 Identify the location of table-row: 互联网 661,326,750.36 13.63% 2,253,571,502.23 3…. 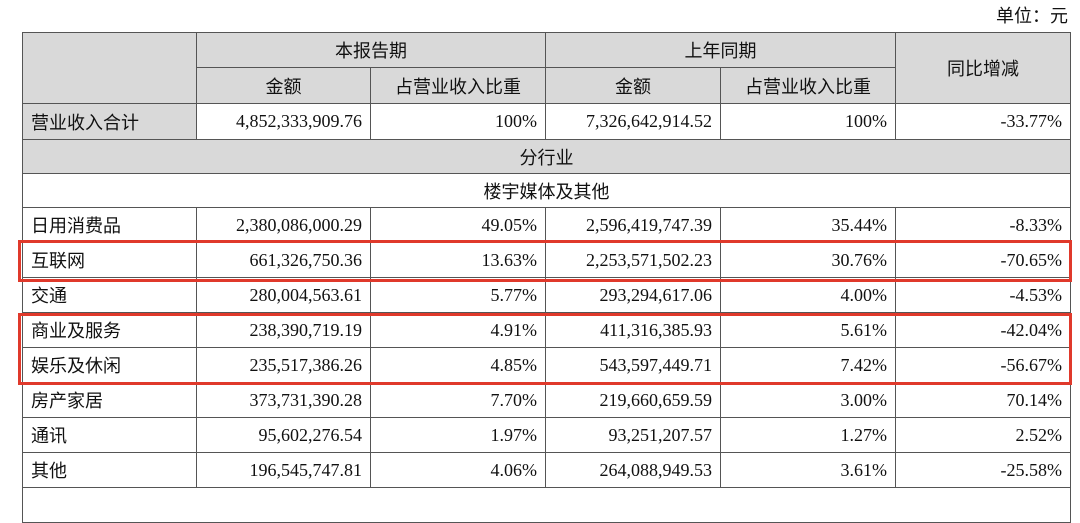
(546, 260).